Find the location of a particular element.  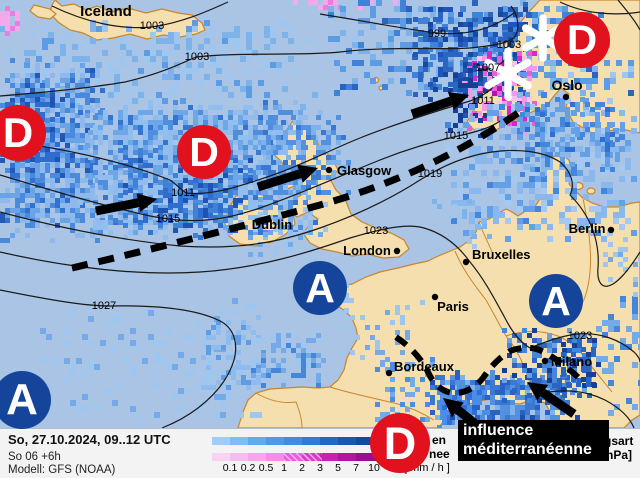

colorbar-tick: 3 is located at coordinates (320, 468).